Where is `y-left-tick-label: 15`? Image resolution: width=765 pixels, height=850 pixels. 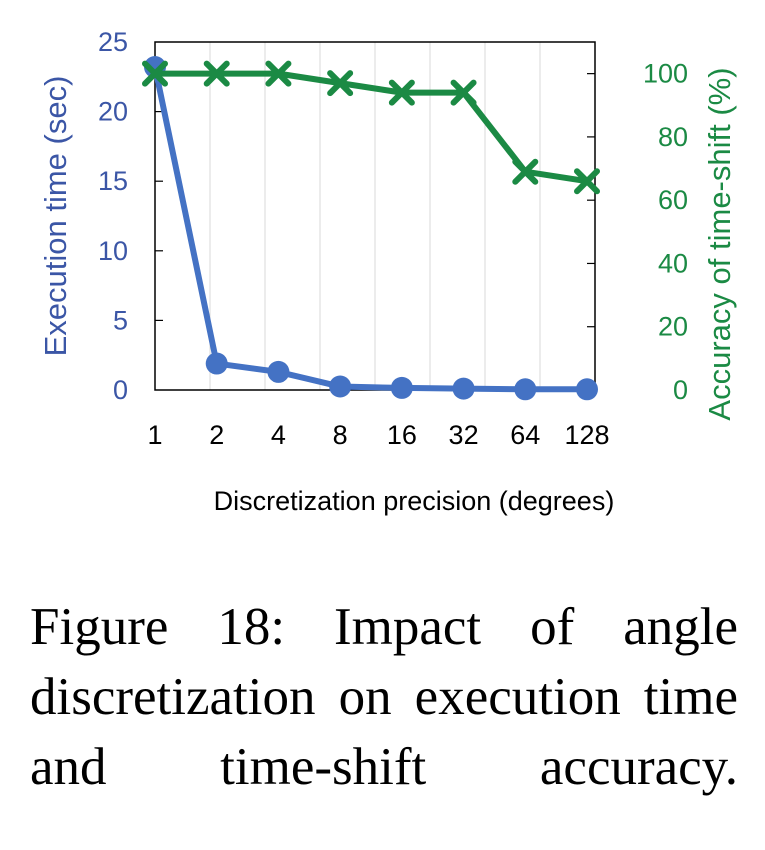
y-left-tick-label: 15 is located at coordinates (113, 181).